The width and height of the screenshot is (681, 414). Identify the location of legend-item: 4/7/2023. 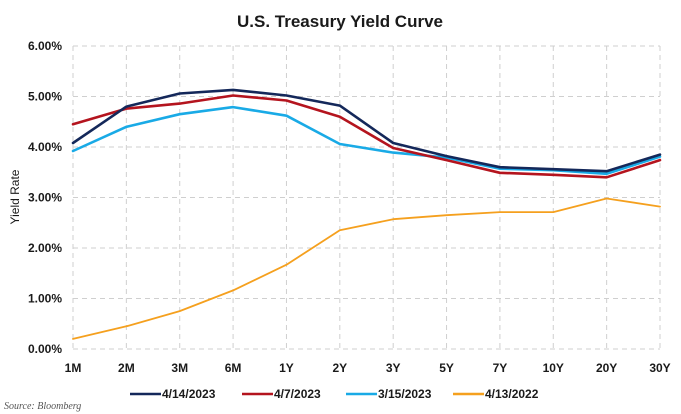
(281, 394).